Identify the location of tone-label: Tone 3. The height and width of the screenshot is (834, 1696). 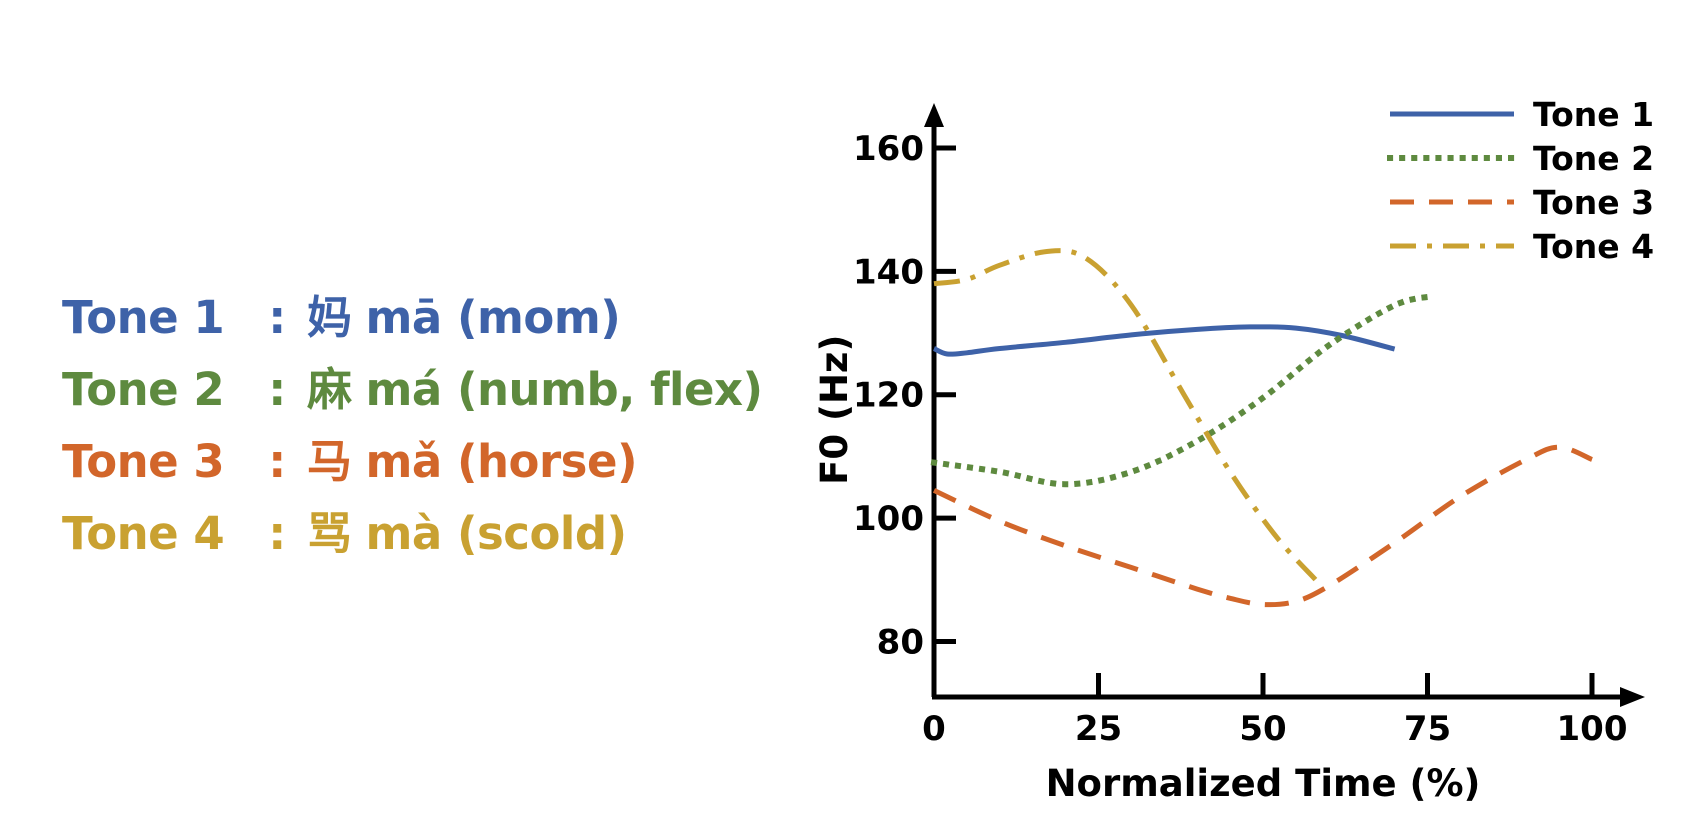
(143, 461).